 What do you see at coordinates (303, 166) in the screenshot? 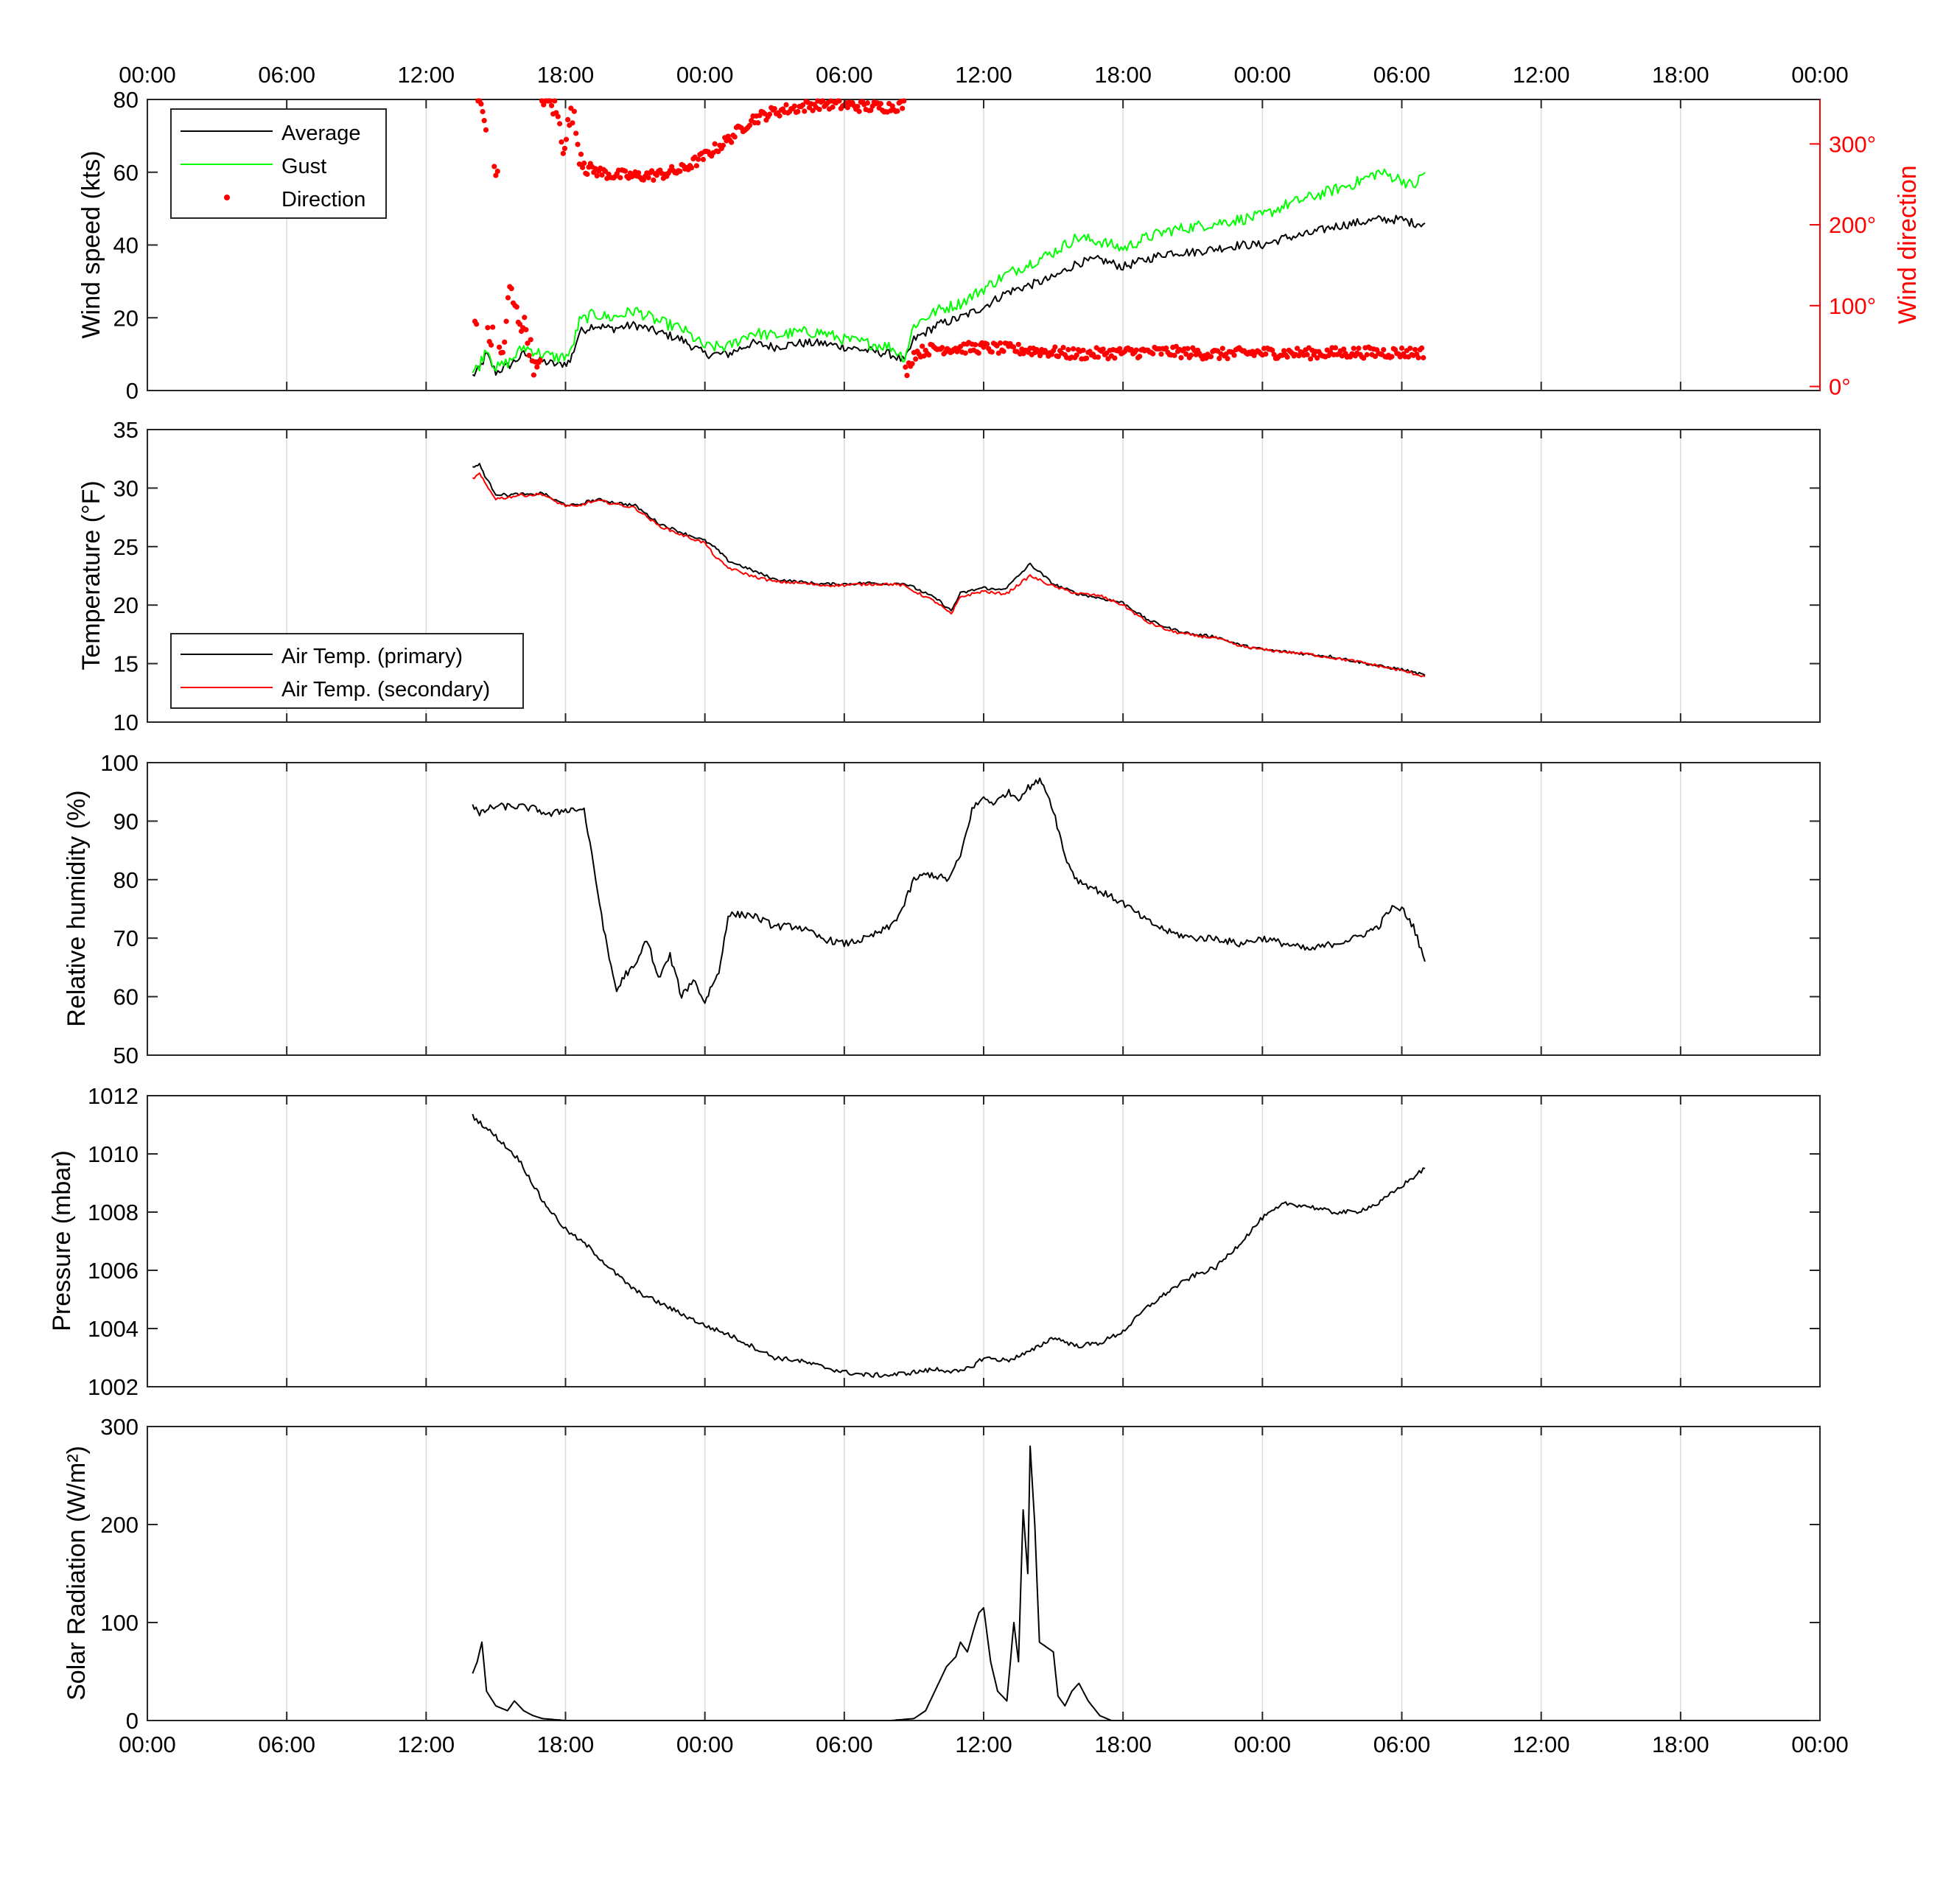
I see `legend-gust-label: Gust` at bounding box center [303, 166].